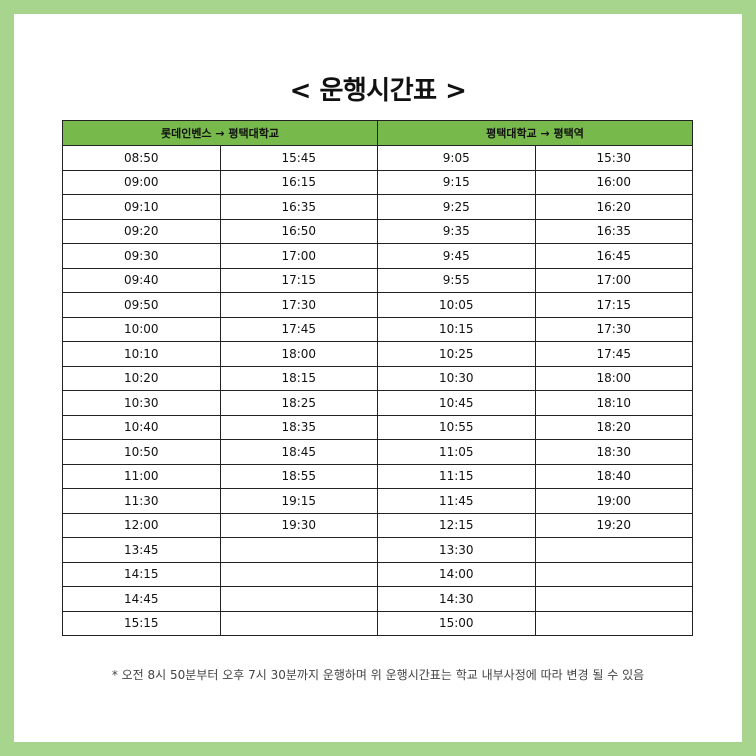 The height and width of the screenshot is (756, 756). I want to click on time-cell: 18:20, so click(613, 427).